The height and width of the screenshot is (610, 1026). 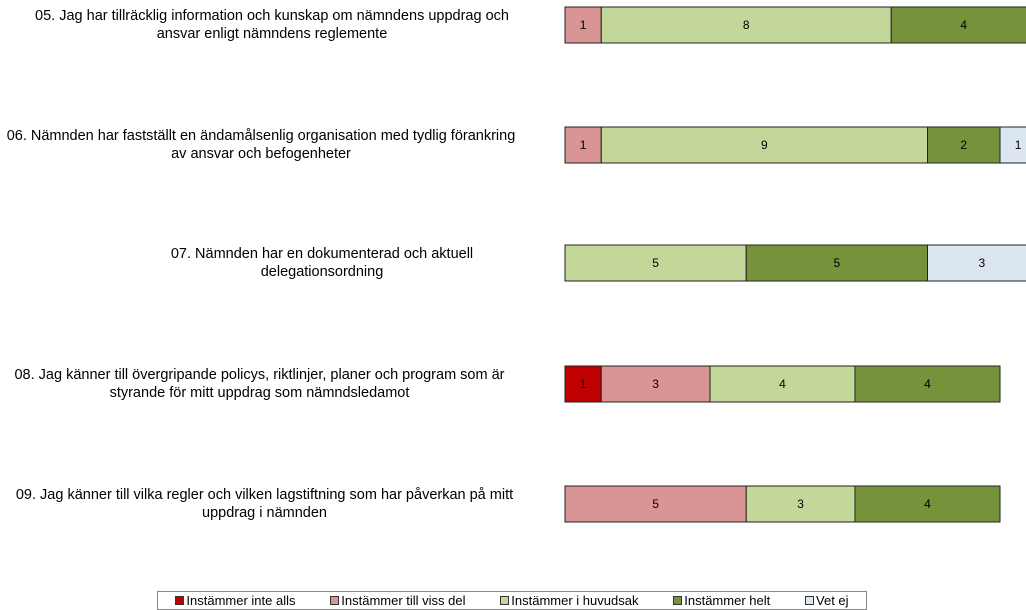 I want to click on legend-item: Instämmer helt, so click(x=721, y=600).